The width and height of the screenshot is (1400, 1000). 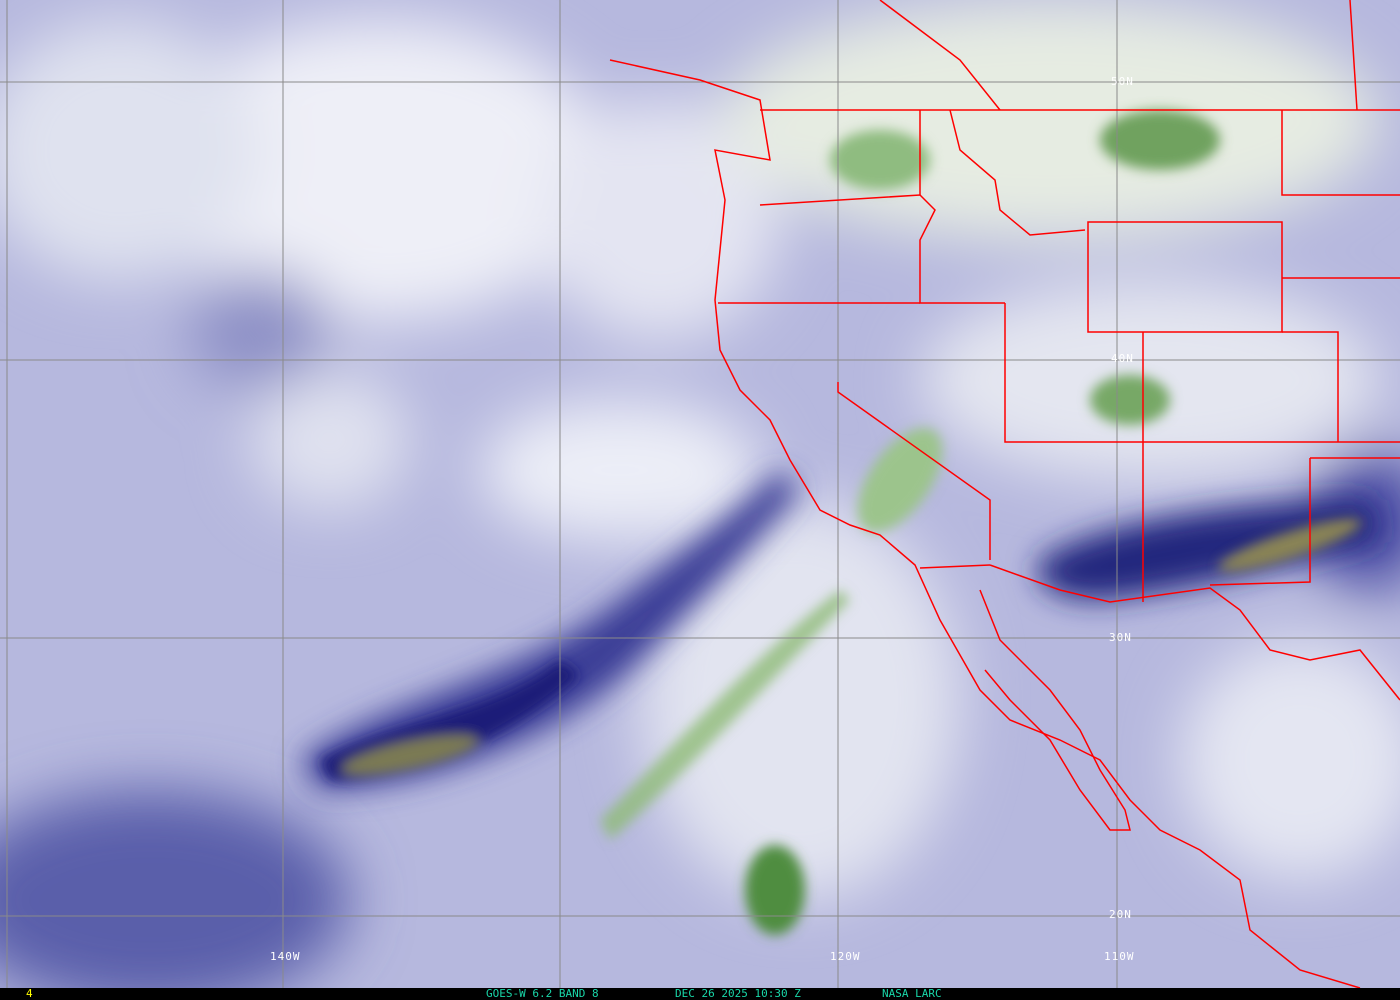 What do you see at coordinates (29, 993) in the screenshot?
I see `frame-number: 4` at bounding box center [29, 993].